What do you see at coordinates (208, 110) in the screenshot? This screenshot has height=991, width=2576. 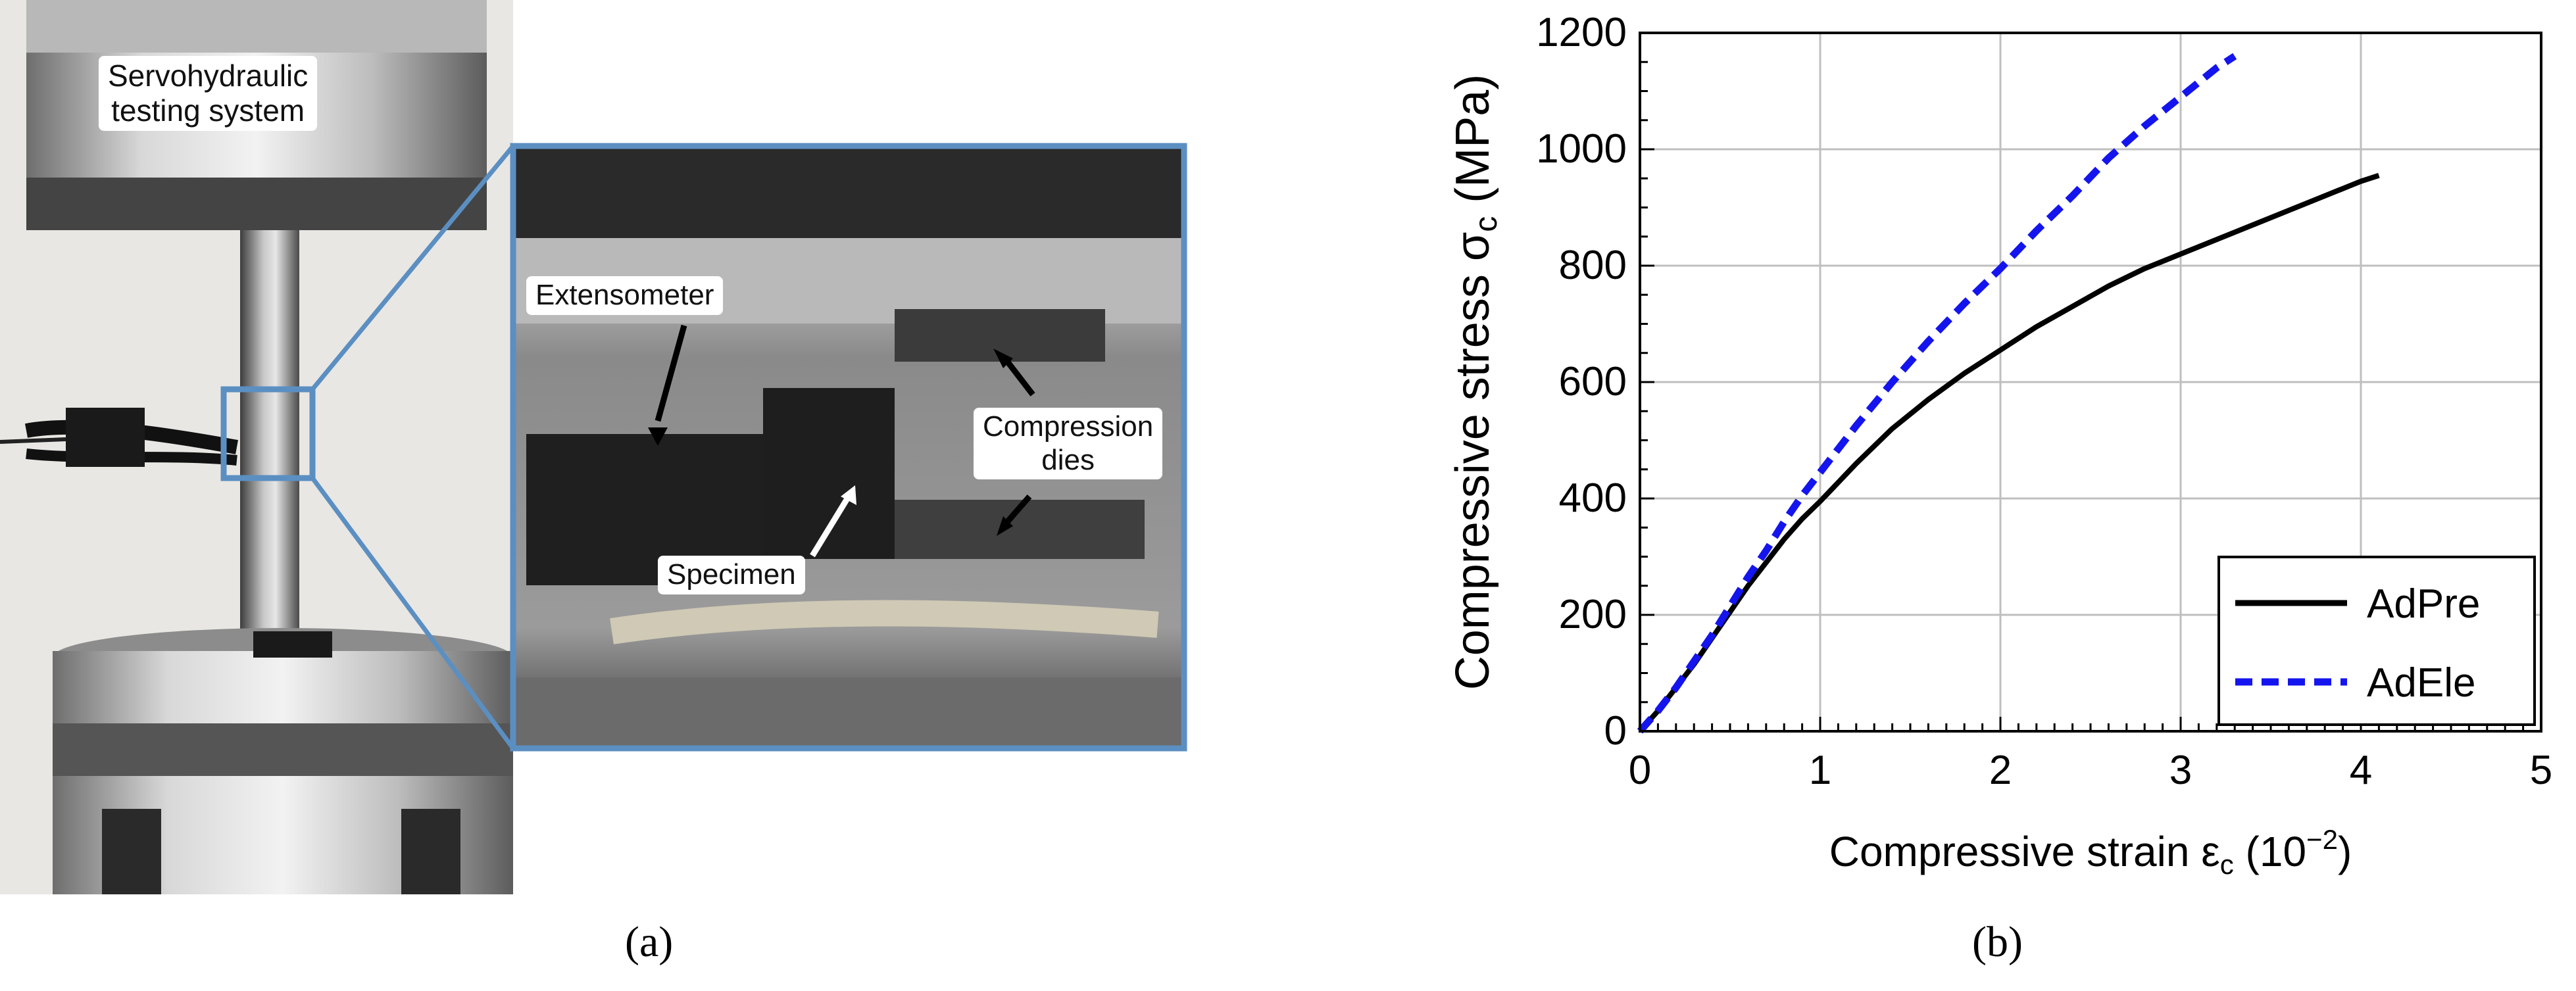 I see `callout-system-line2: testing system` at bounding box center [208, 110].